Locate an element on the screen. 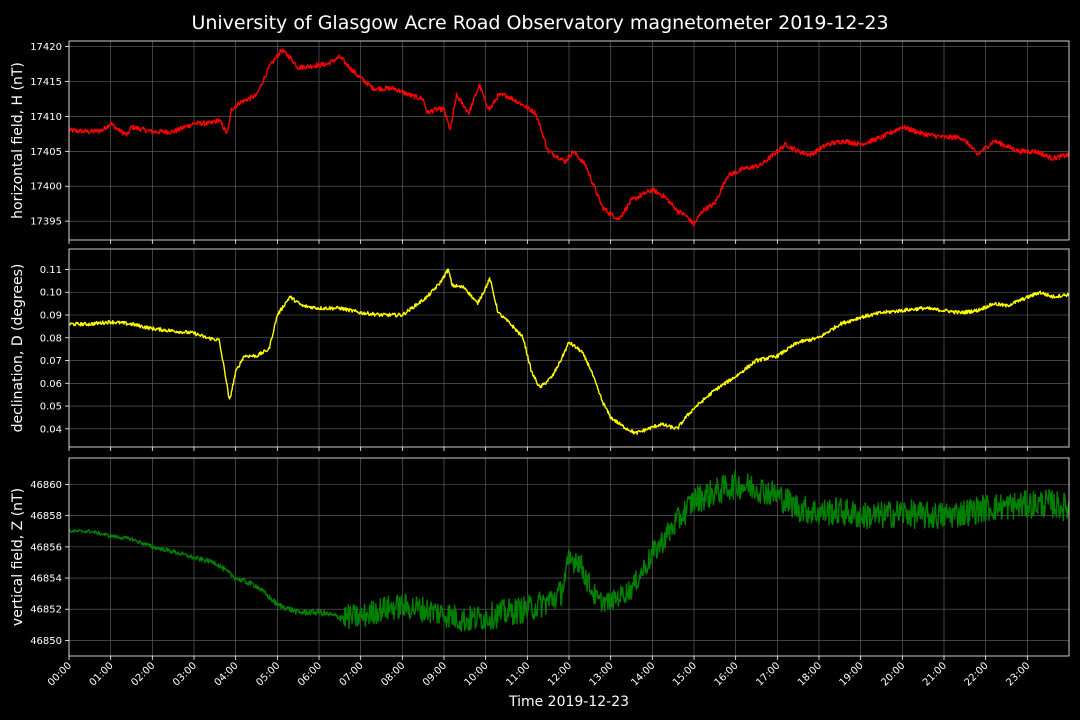 The height and width of the screenshot is (720, 1080). y-tick-label: 0.06 is located at coordinates (51, 384).